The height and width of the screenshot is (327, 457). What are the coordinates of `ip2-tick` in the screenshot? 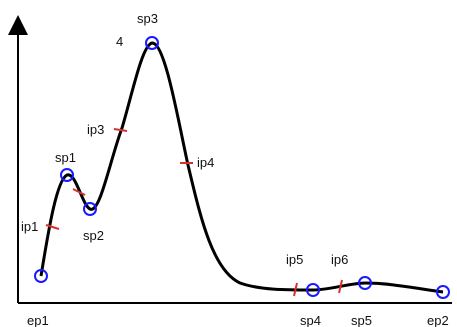 It's located at (79, 192).